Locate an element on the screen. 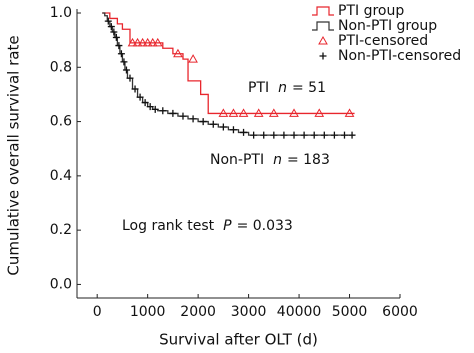  y-tick-label: 0.2 is located at coordinates (61, 230).